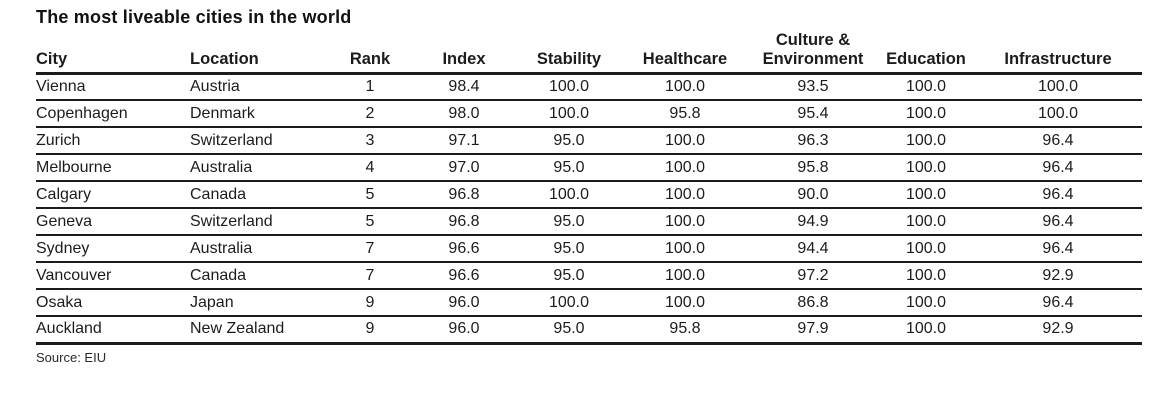 This screenshot has height=400, width=1165. Describe the element at coordinates (370, 114) in the screenshot. I see `cell-rank: 2` at that location.